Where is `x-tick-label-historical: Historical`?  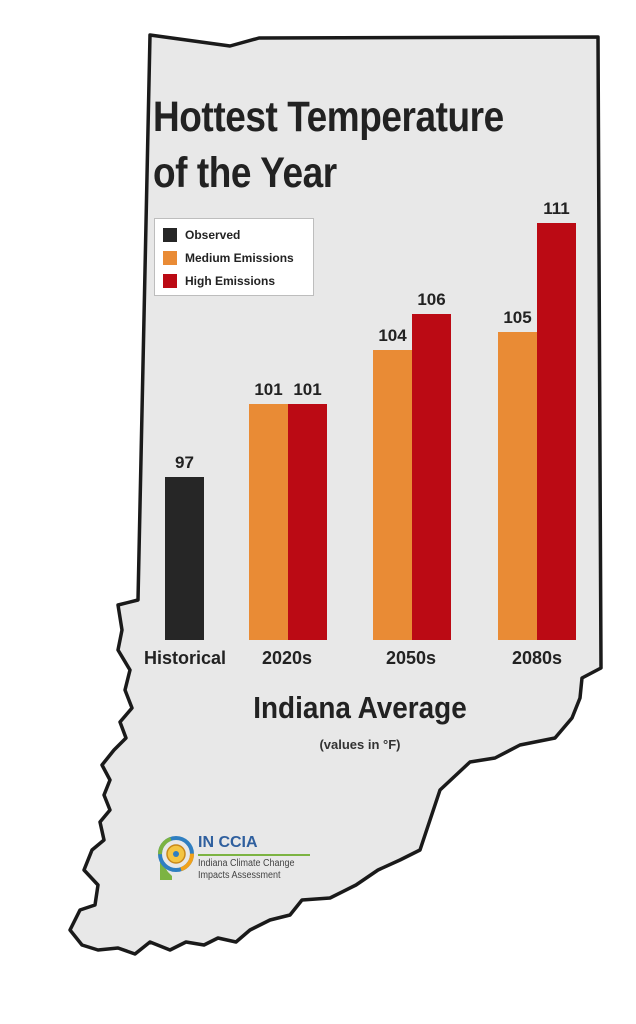
x-tick-label-historical: Historical is located at coordinates (185, 658).